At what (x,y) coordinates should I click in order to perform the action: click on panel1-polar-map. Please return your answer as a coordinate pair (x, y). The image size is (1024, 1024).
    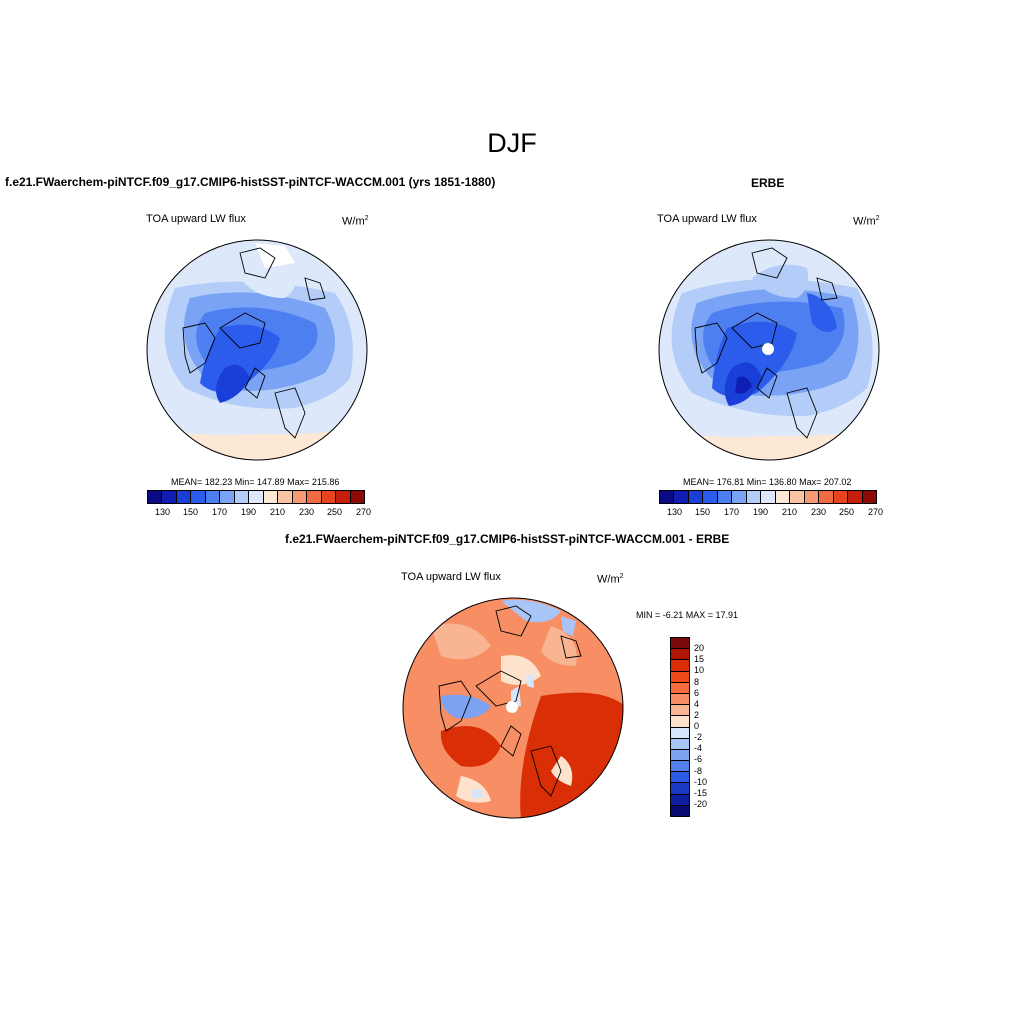
    Looking at the image, I should click on (257, 350).